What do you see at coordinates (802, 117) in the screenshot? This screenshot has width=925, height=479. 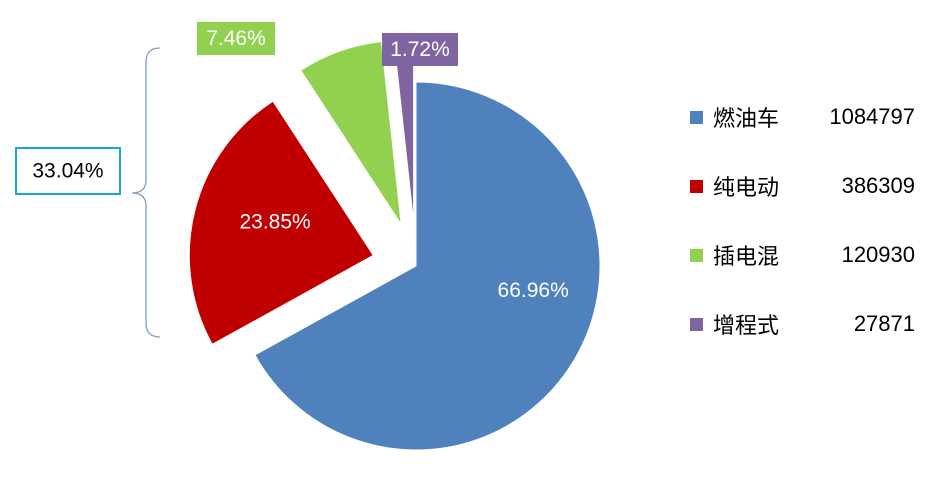 I see `legend-item: 燃油车 1084797` at bounding box center [802, 117].